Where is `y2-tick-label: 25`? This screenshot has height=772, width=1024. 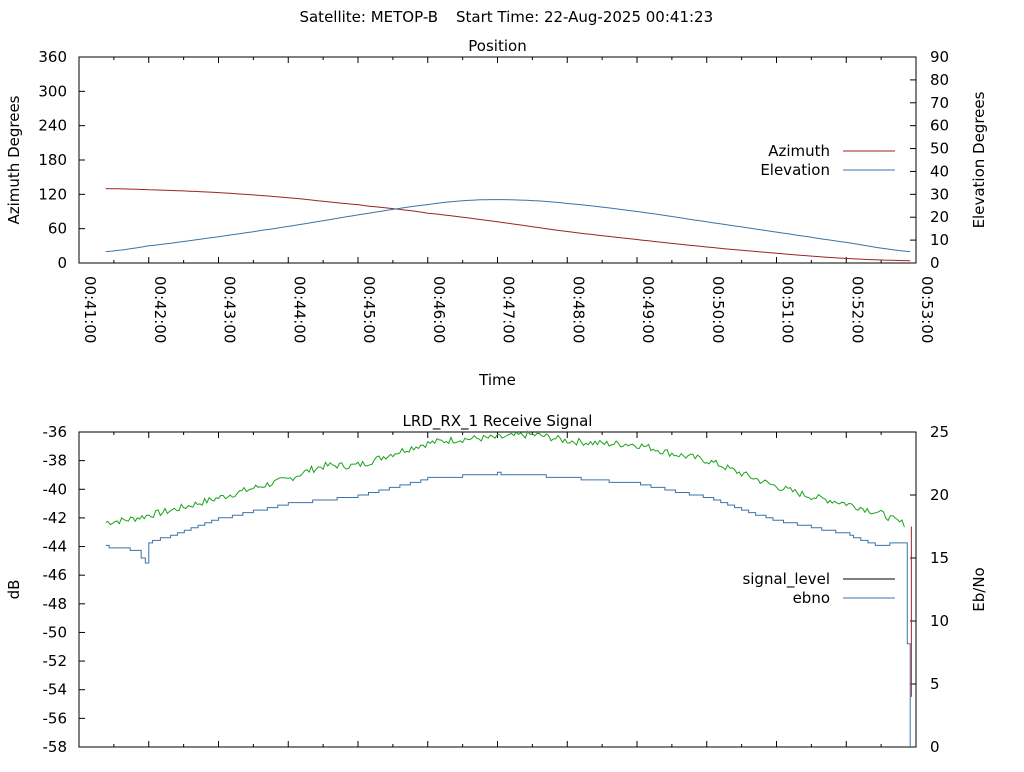 y2-tick-label: 25 is located at coordinates (939, 432).